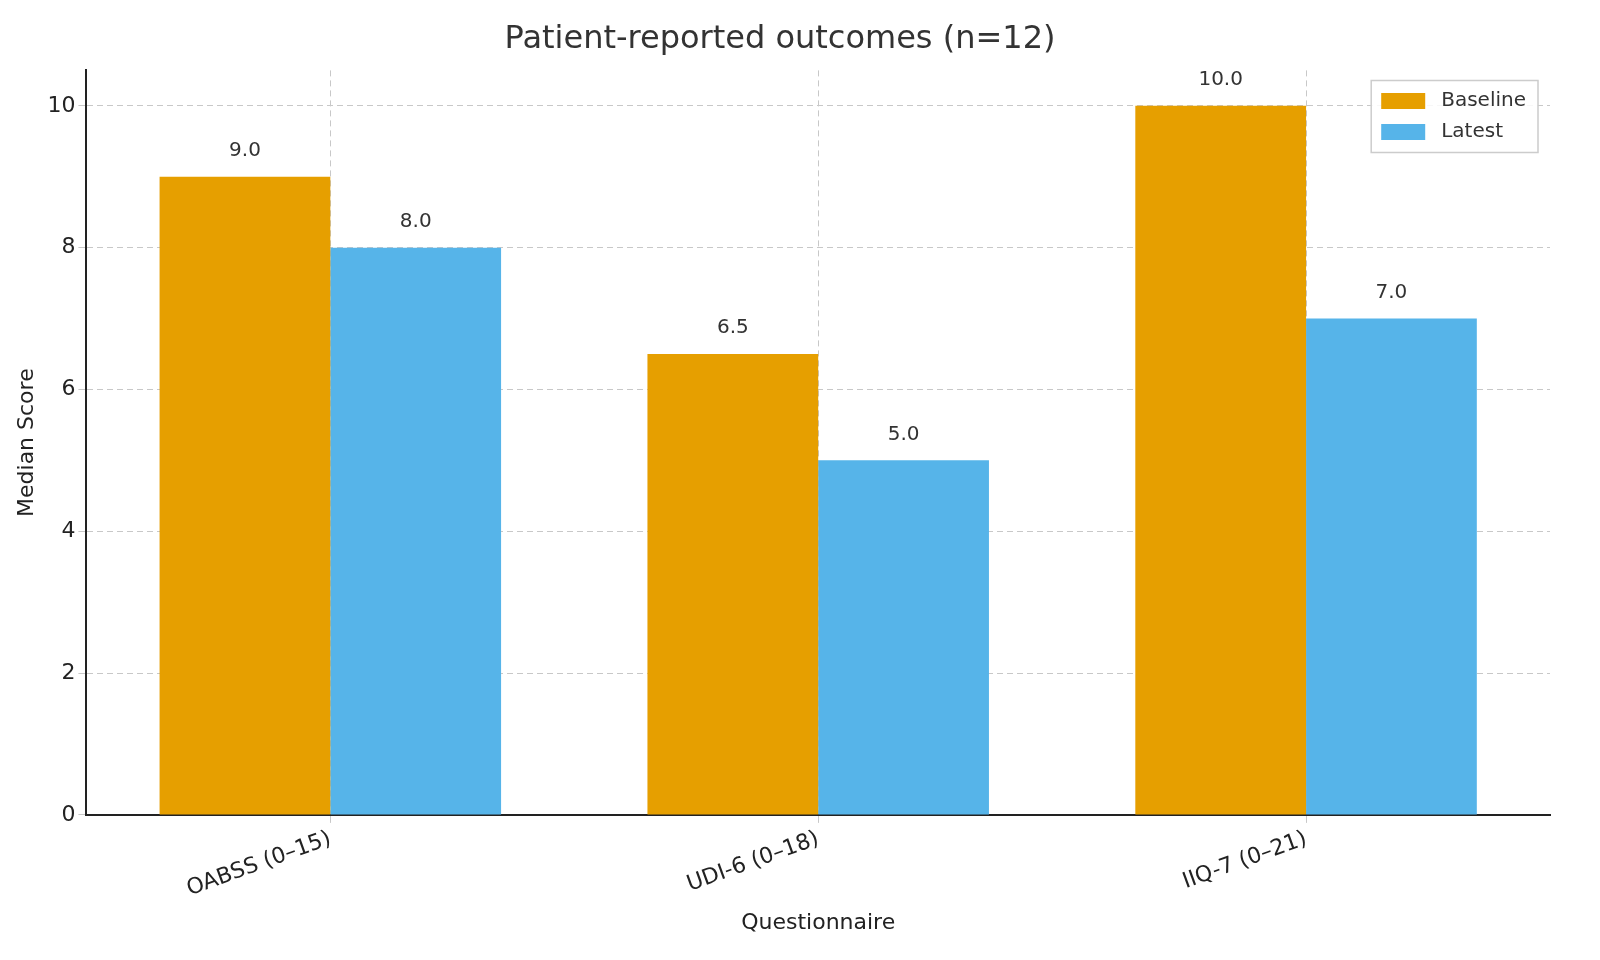 Image resolution: width=1600 pixels, height=960 pixels. Describe the element at coordinates (1472, 130) in the screenshot. I see `legend-label: Latest` at that location.